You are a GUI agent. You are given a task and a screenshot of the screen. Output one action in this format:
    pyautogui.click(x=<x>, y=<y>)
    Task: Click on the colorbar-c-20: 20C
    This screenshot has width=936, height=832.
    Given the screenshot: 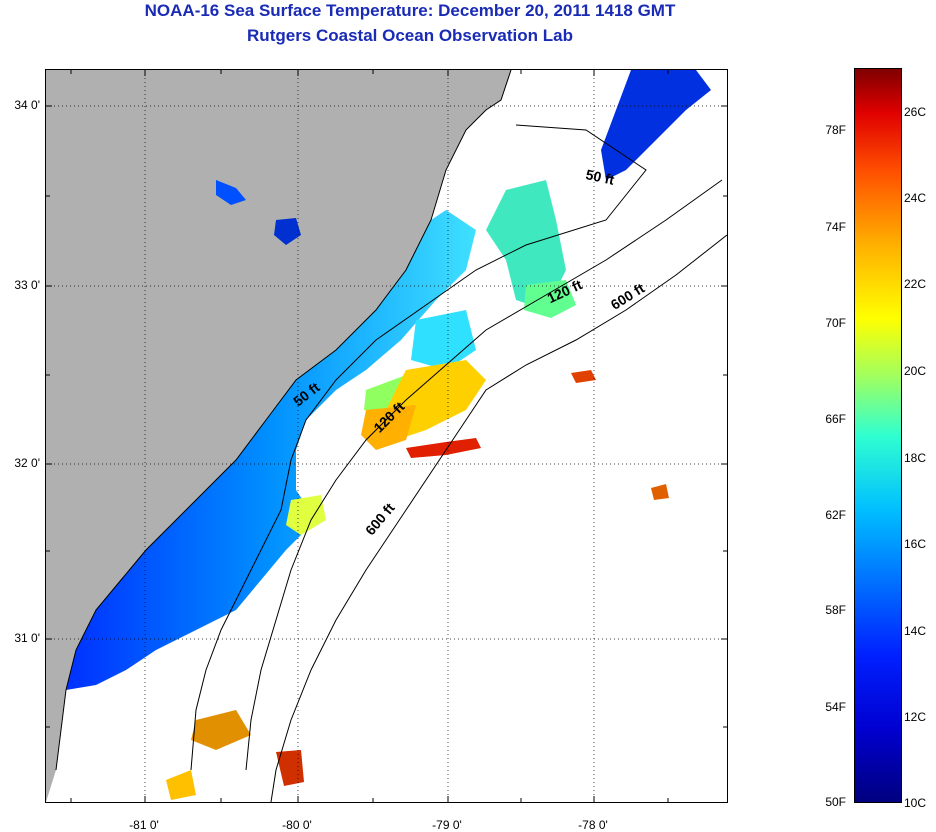 What is the action you would take?
    pyautogui.click(x=915, y=371)
    